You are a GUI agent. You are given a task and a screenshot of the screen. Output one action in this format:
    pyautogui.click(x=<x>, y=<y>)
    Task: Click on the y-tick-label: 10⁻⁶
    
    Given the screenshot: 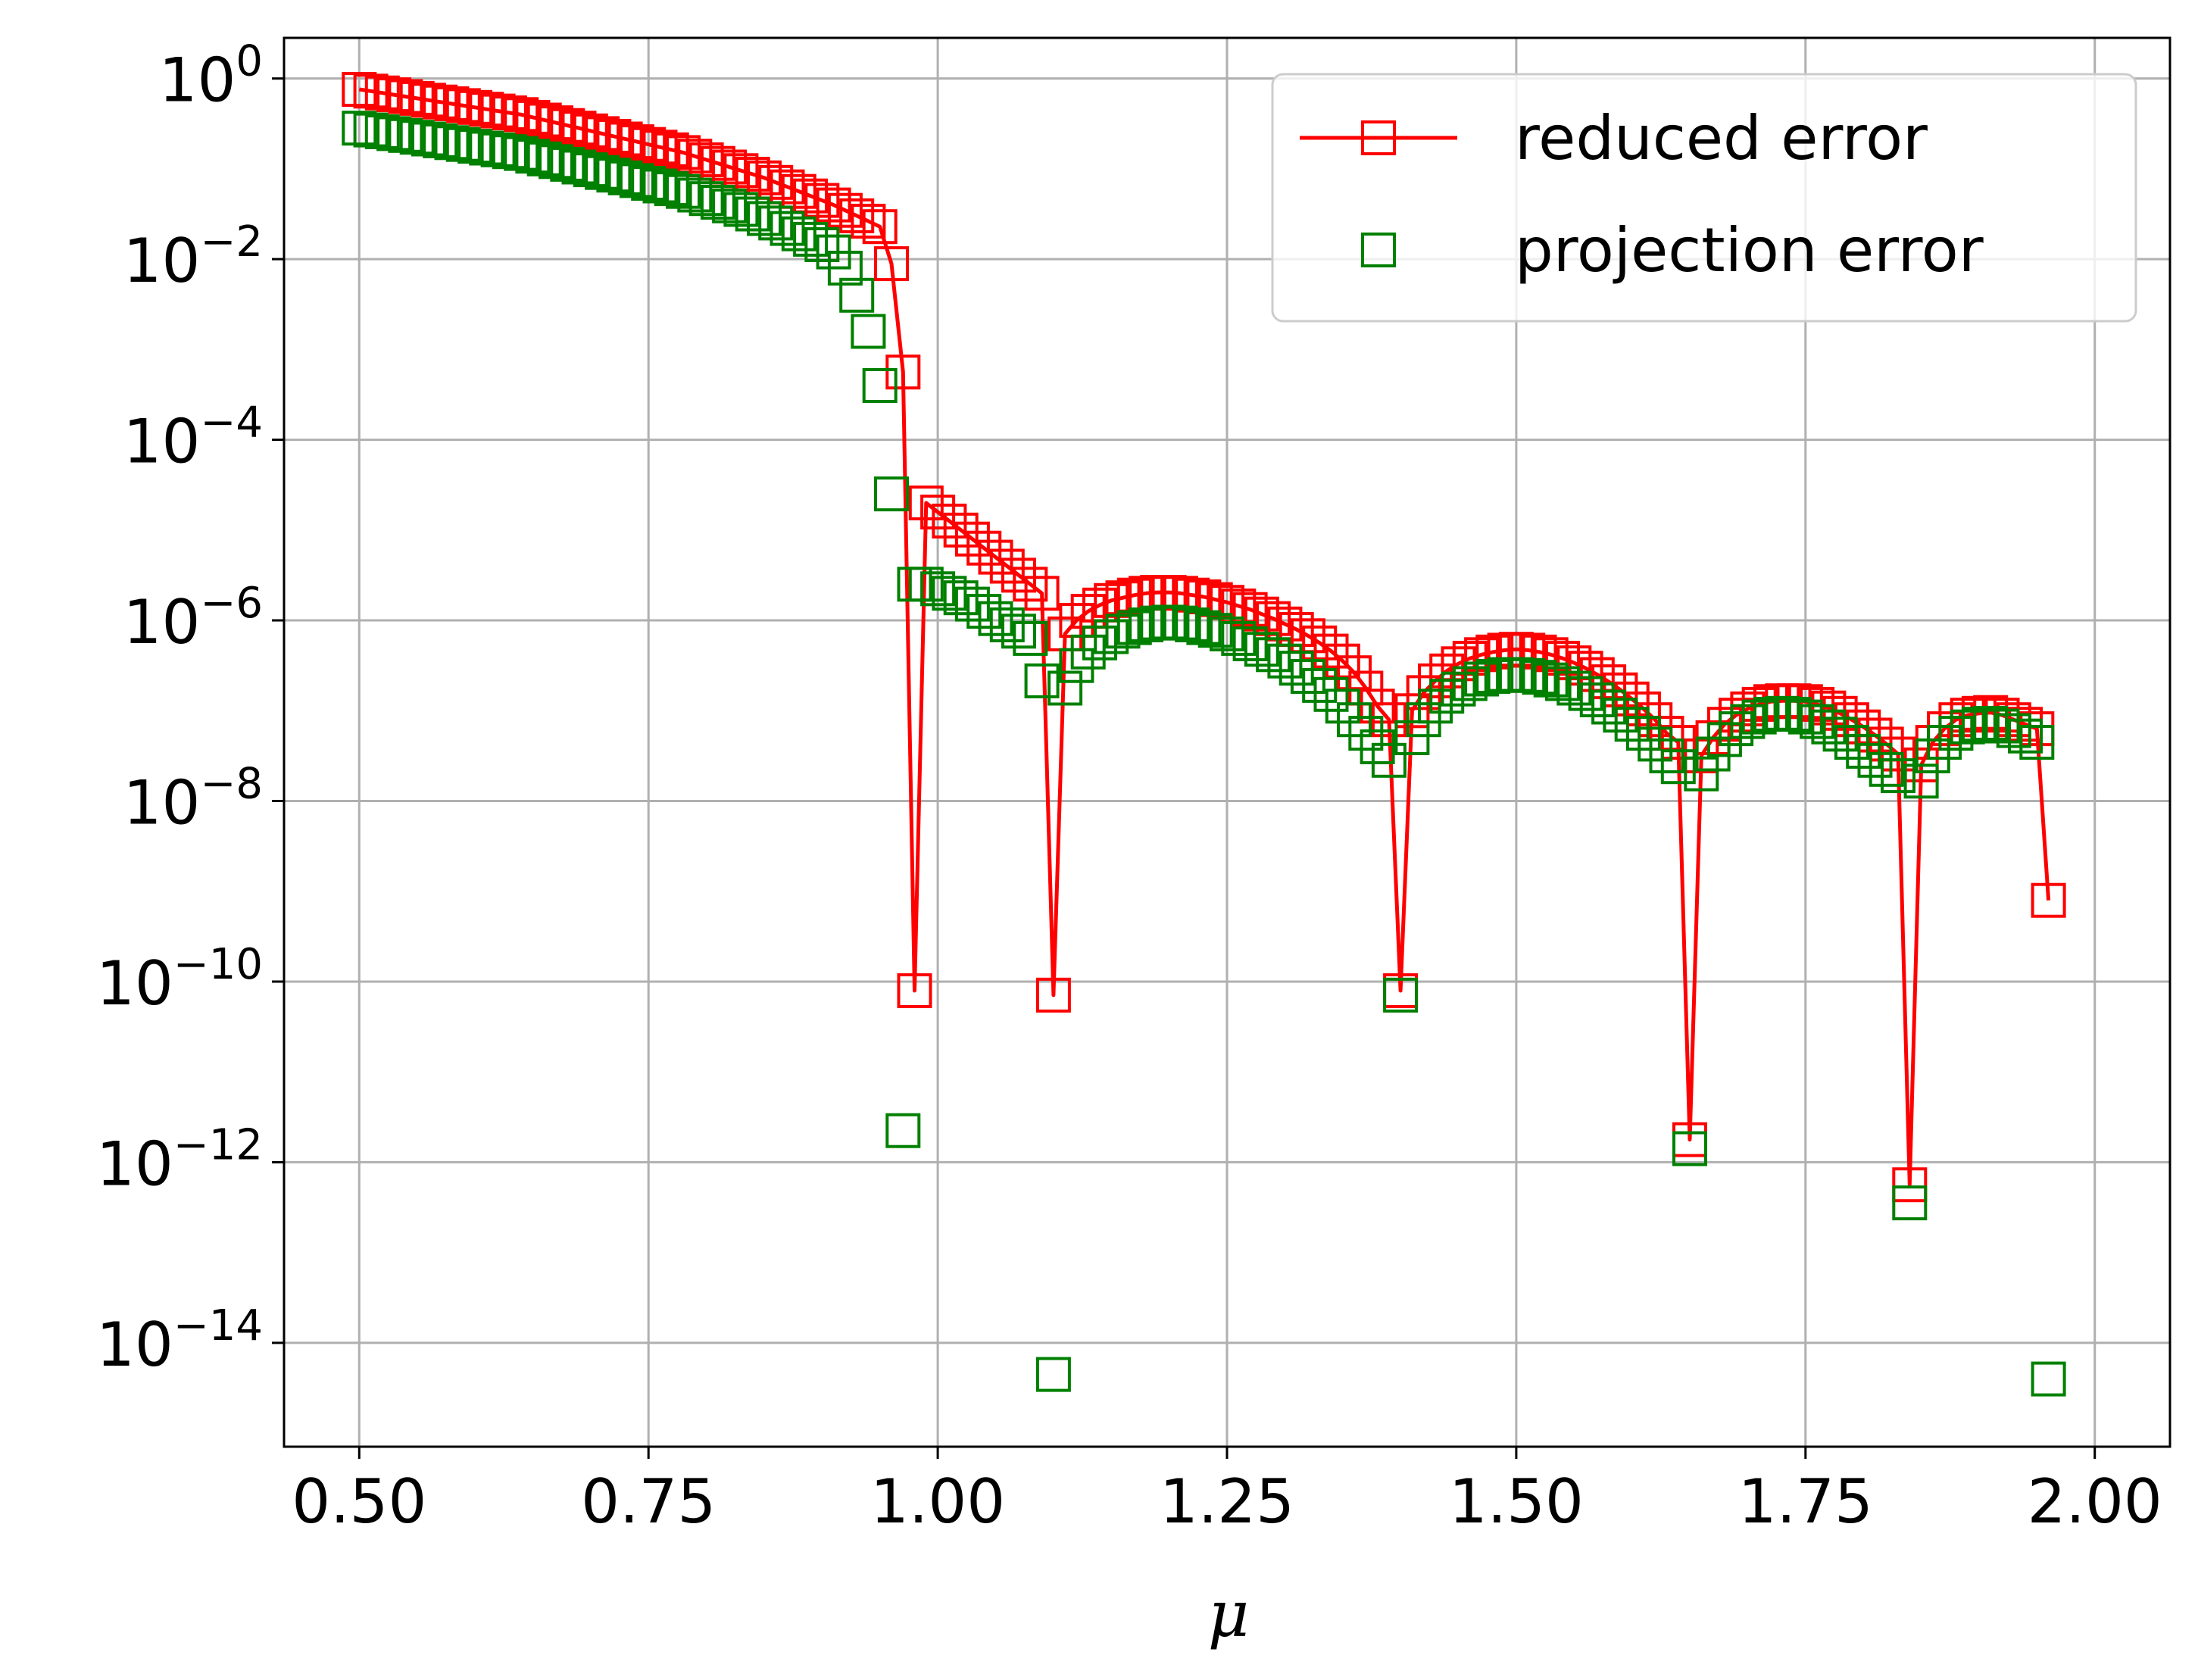 What is the action you would take?
    pyautogui.click(x=193, y=618)
    